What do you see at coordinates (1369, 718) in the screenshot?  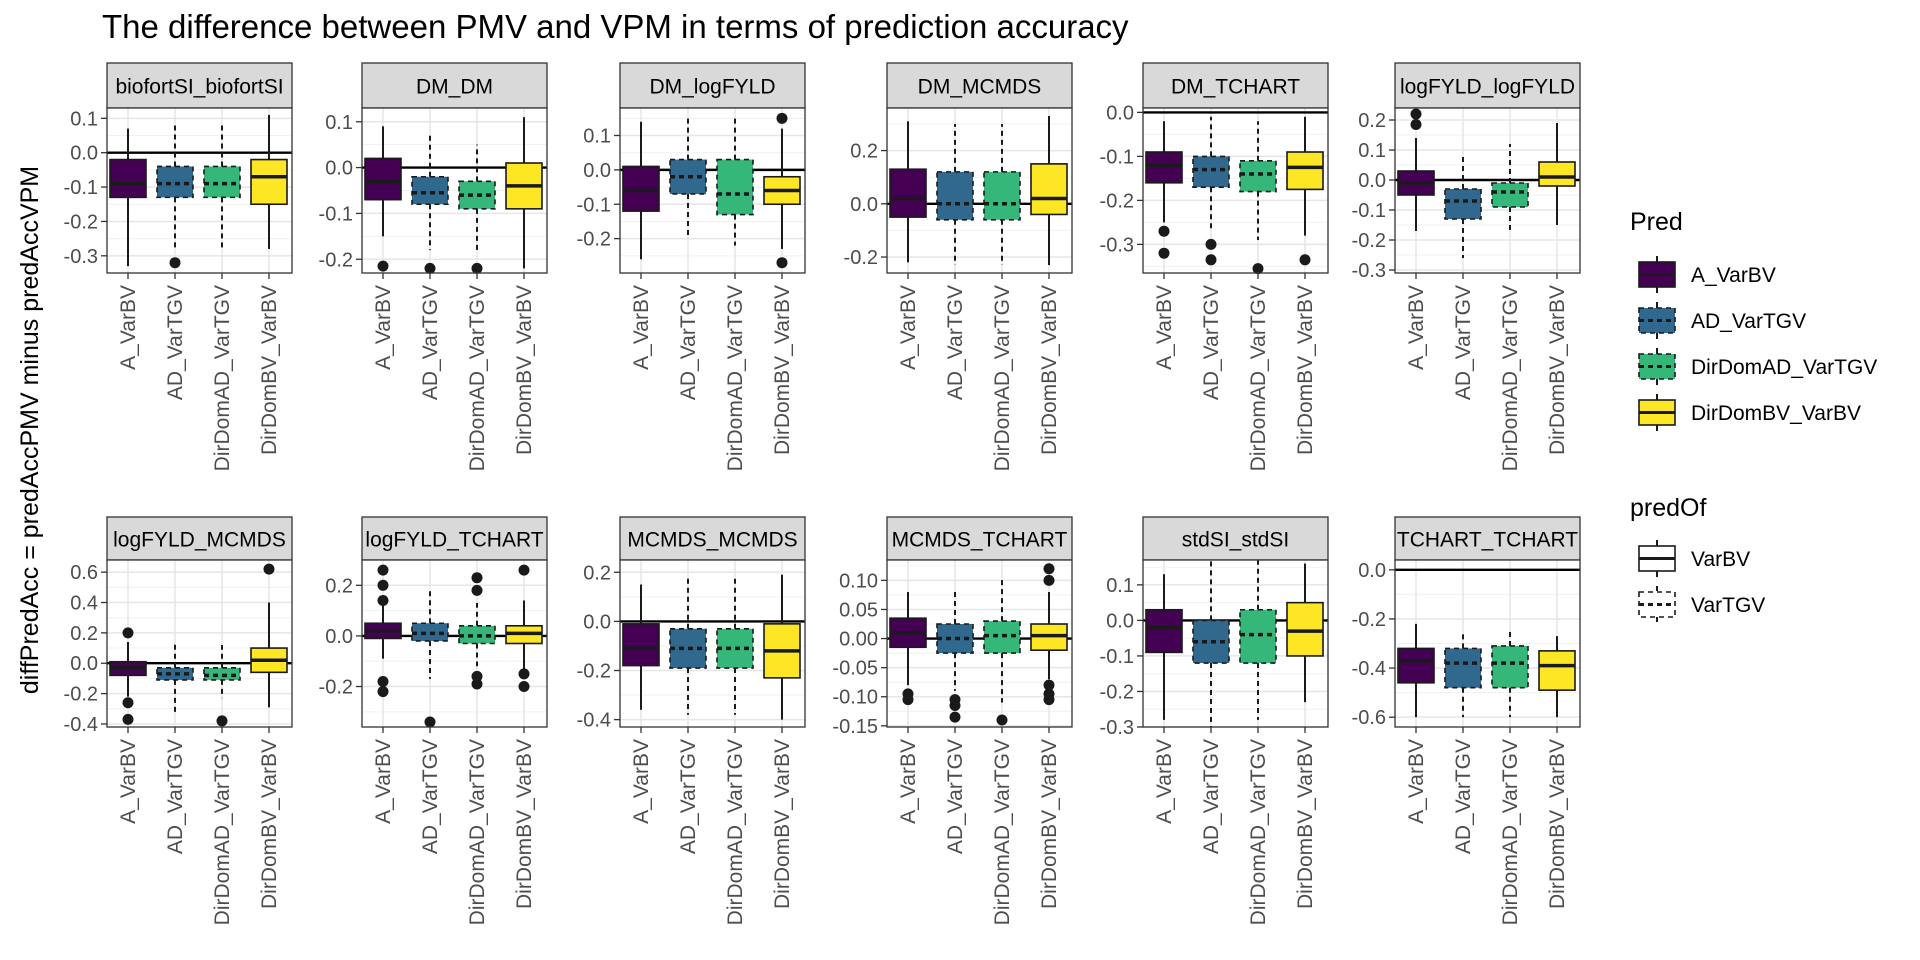 I see `y-tick-label: -0.6` at bounding box center [1369, 718].